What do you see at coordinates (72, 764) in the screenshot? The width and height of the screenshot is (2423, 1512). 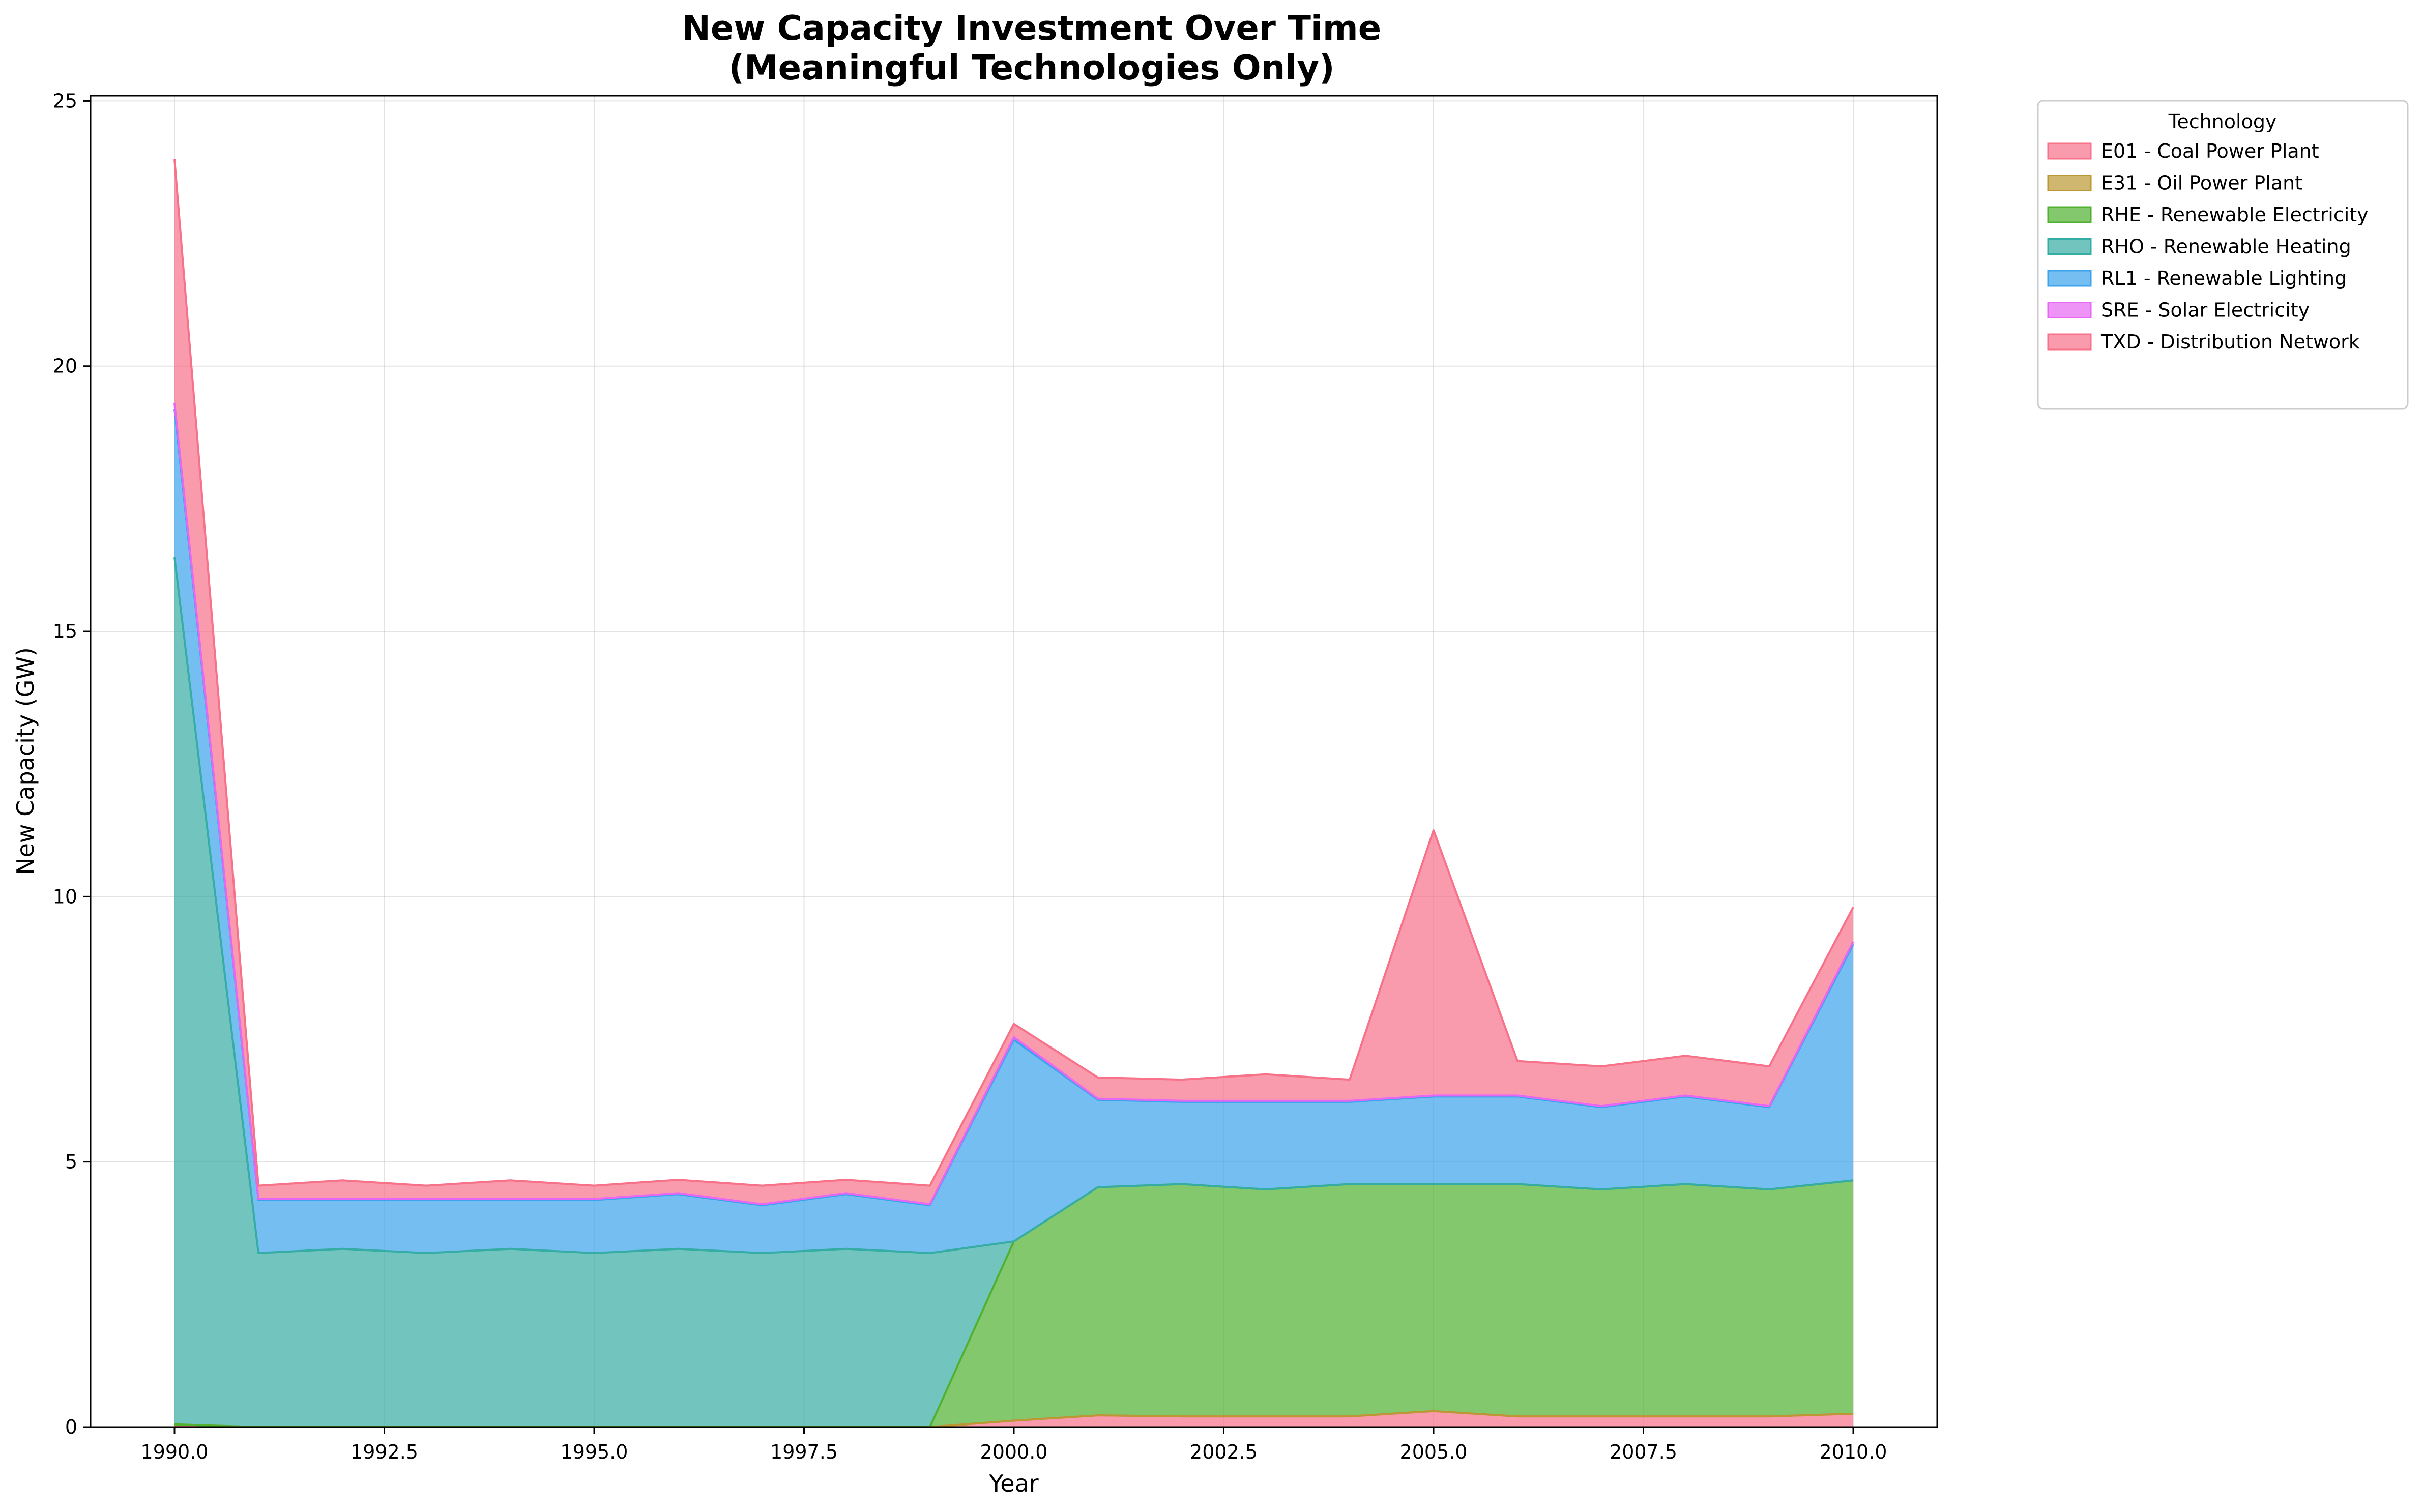 I see `y-axis-ticks: 0 5 10 15 20 25` at bounding box center [72, 764].